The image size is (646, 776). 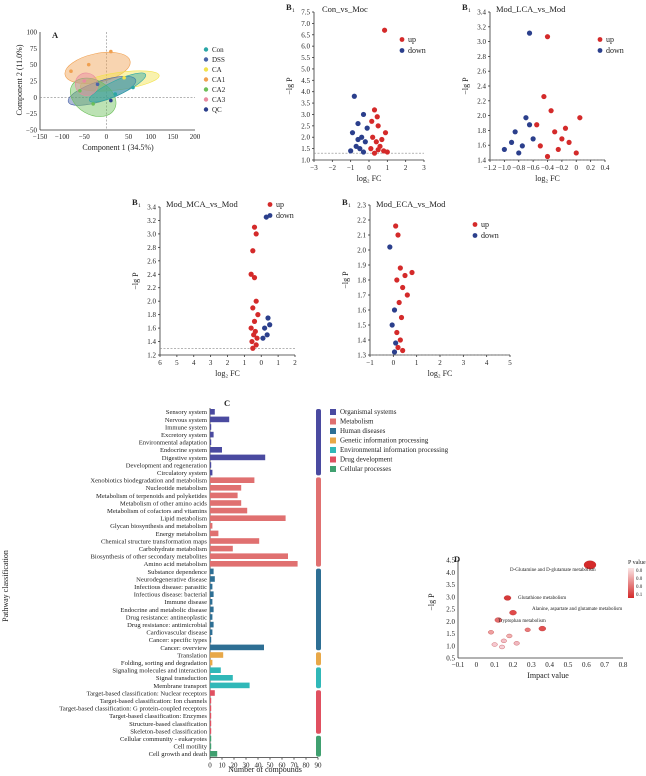 What do you see at coordinates (305, 92) in the screenshot?
I see `volcano-y-tick: 4.0` at bounding box center [305, 92].